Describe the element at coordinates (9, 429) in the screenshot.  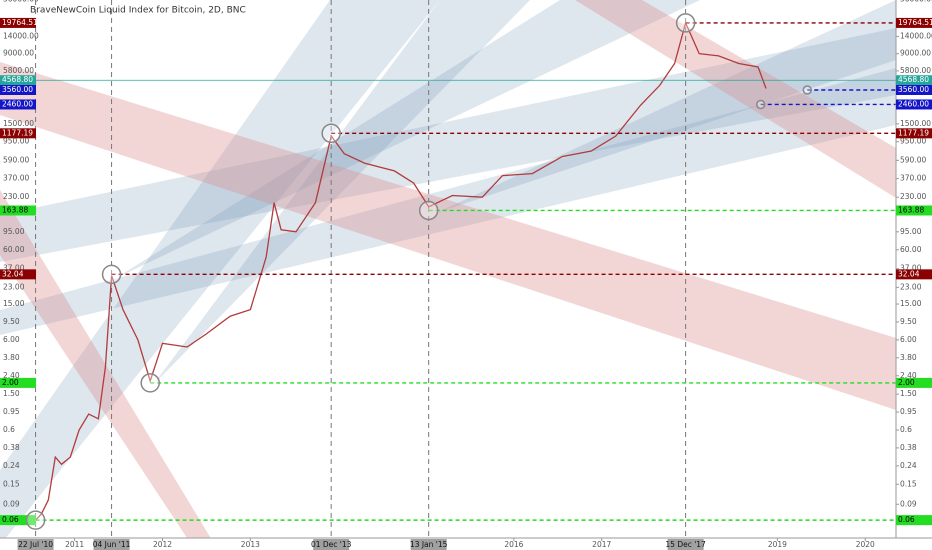
I see `y-tick-label: 0.6` at that location.